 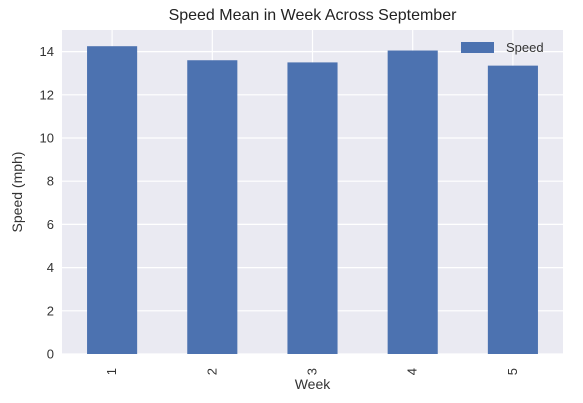 What do you see at coordinates (17, 192) in the screenshot?
I see `y-axis-title: Speed (mph)` at bounding box center [17, 192].